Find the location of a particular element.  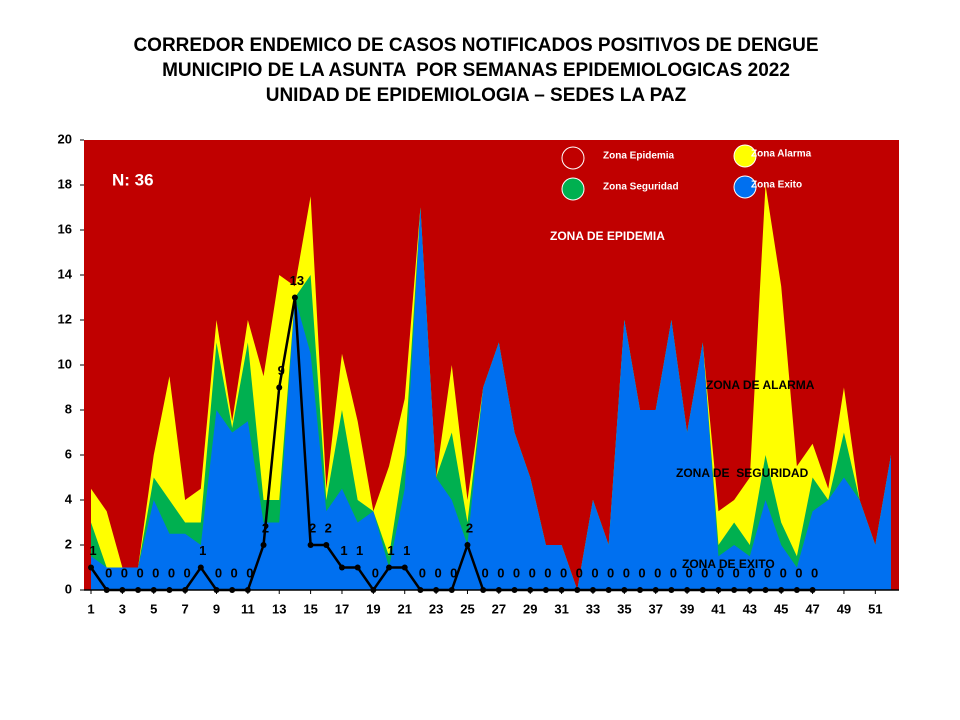

y-tick-label: 0 is located at coordinates (68, 588).